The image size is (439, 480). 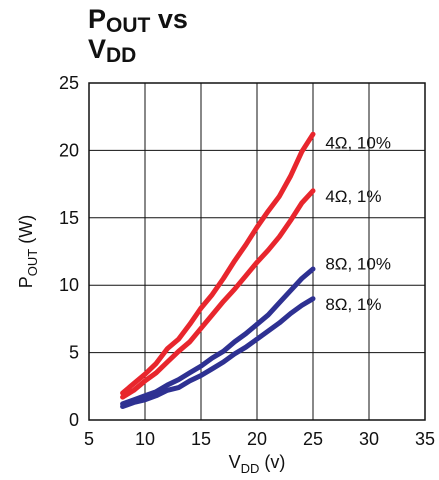 I want to click on x-tick-label: 25, so click(x=313, y=439).